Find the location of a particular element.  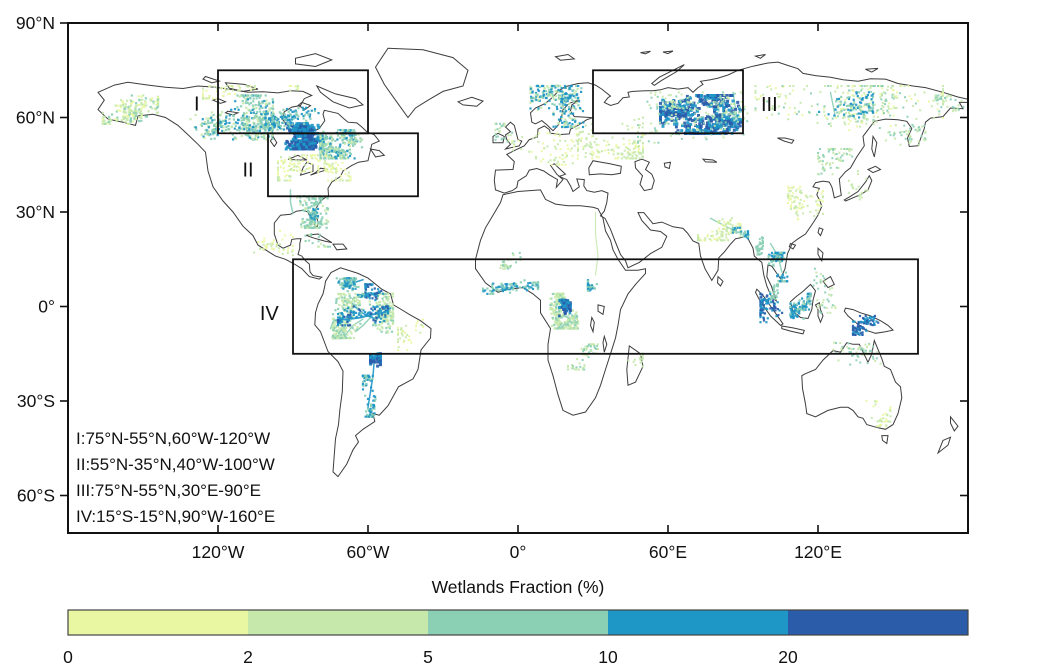

lat-tick-label: 30°S is located at coordinates (36, 401).